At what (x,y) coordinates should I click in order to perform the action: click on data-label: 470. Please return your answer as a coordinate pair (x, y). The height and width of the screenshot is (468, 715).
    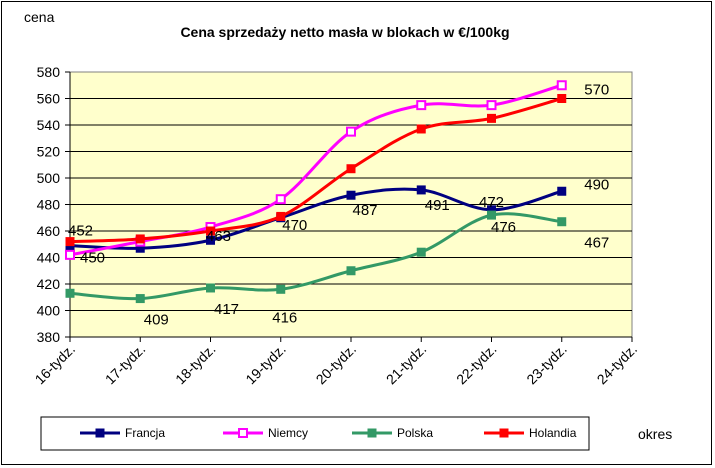
    Looking at the image, I should click on (294, 225).